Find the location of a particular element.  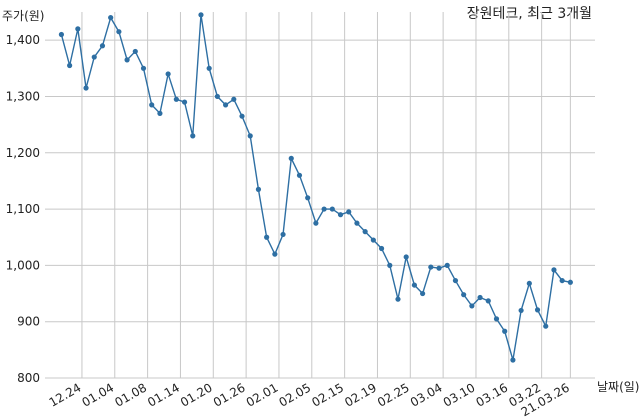

y-tick-label: 1,100 is located at coordinates (23, 209).